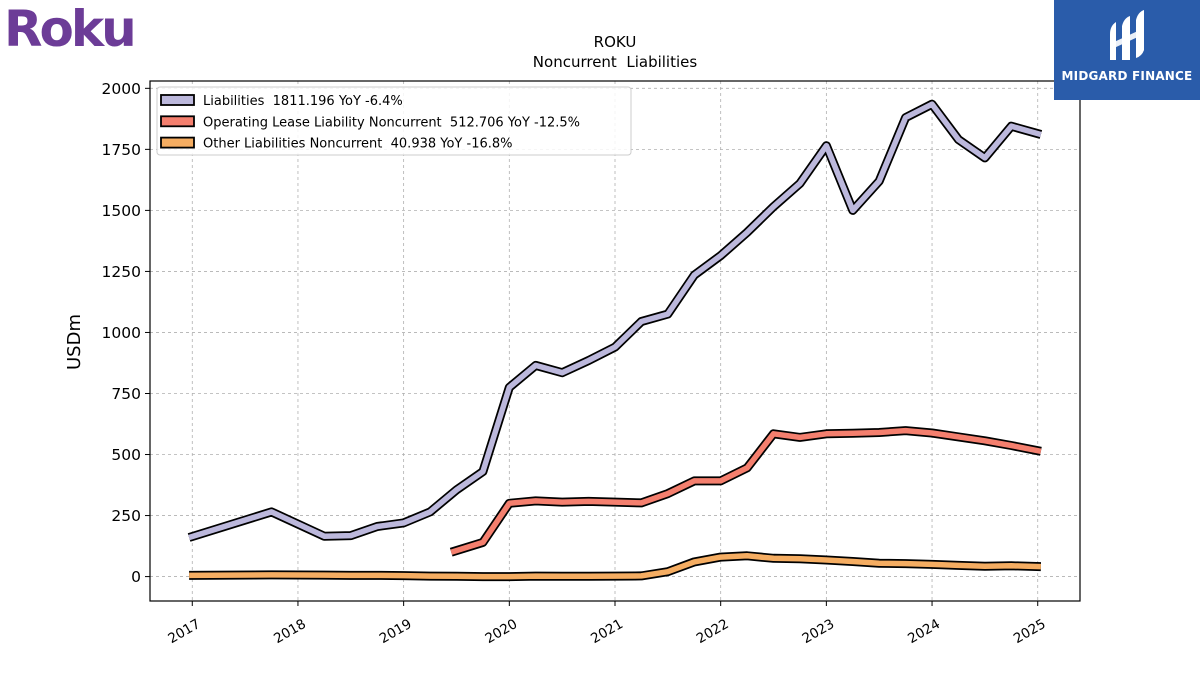  What do you see at coordinates (1127, 76) in the screenshot?
I see `publisher-name: MIDGARD FINANCE` at bounding box center [1127, 76].